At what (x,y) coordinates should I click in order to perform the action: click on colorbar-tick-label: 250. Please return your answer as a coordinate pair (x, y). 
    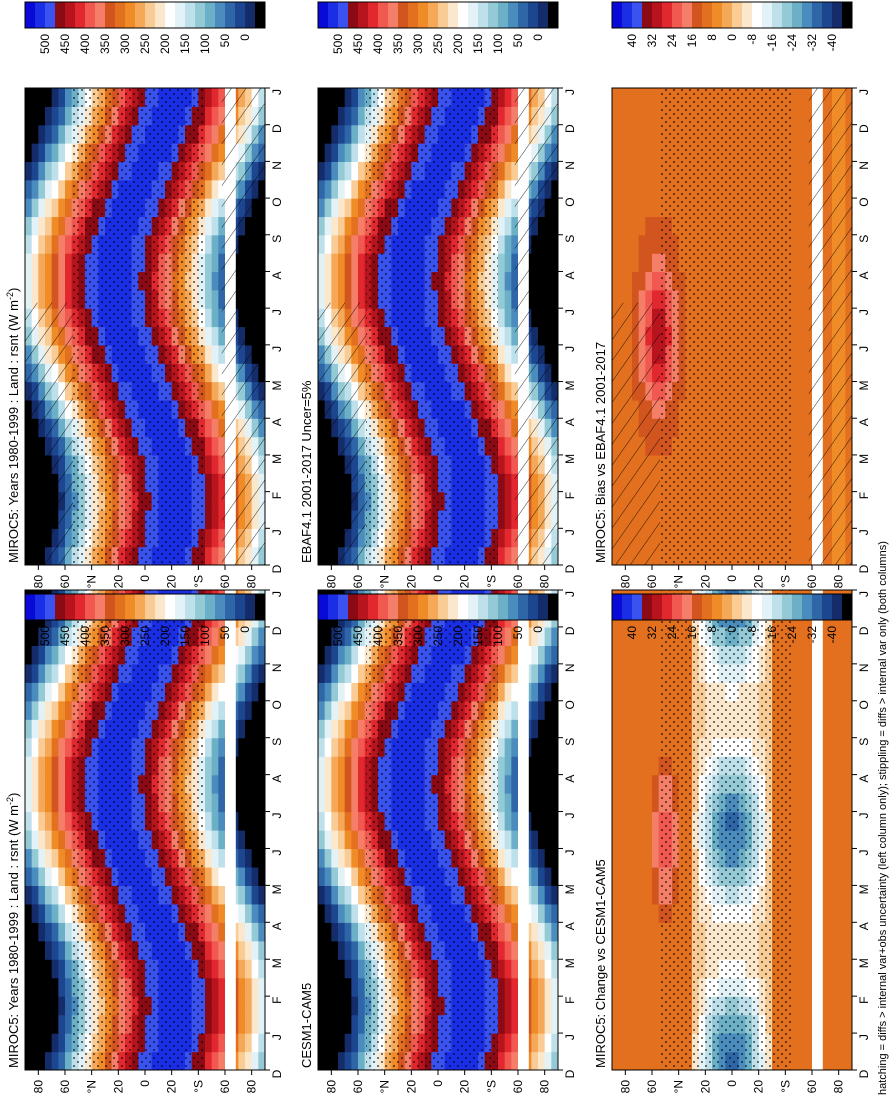
    Looking at the image, I should click on (438, 44).